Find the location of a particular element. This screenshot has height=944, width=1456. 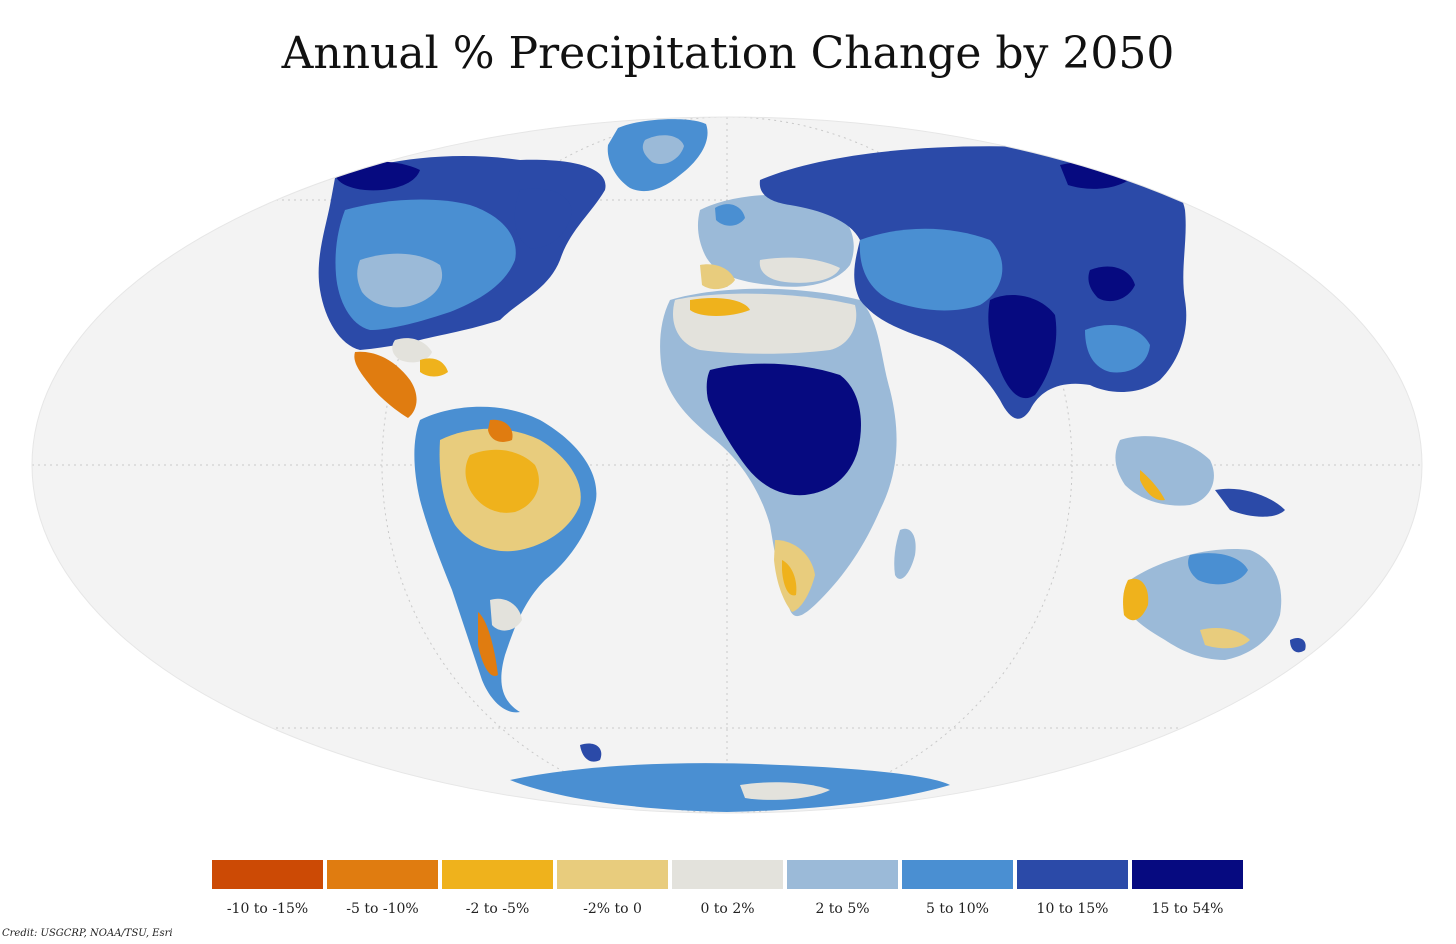

legend-label: -10 to -15% is located at coordinates (267, 909).